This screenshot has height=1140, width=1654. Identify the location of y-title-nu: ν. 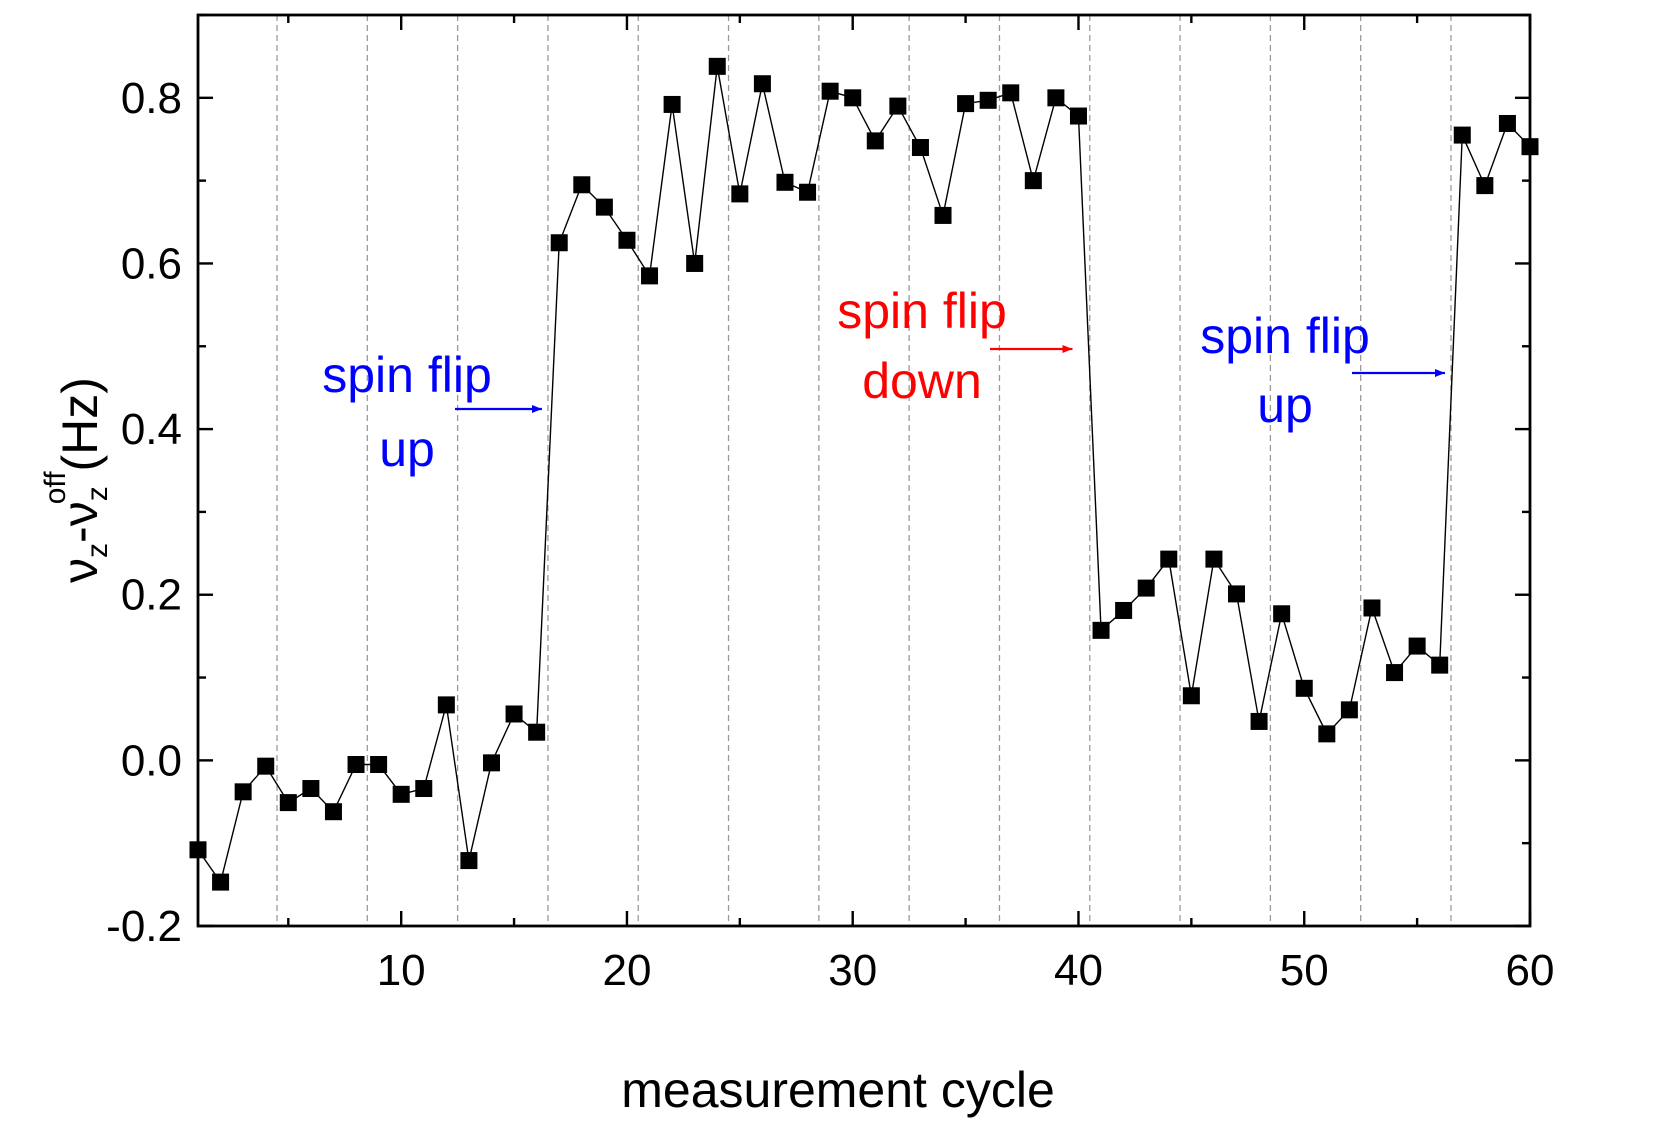
(80, 570).